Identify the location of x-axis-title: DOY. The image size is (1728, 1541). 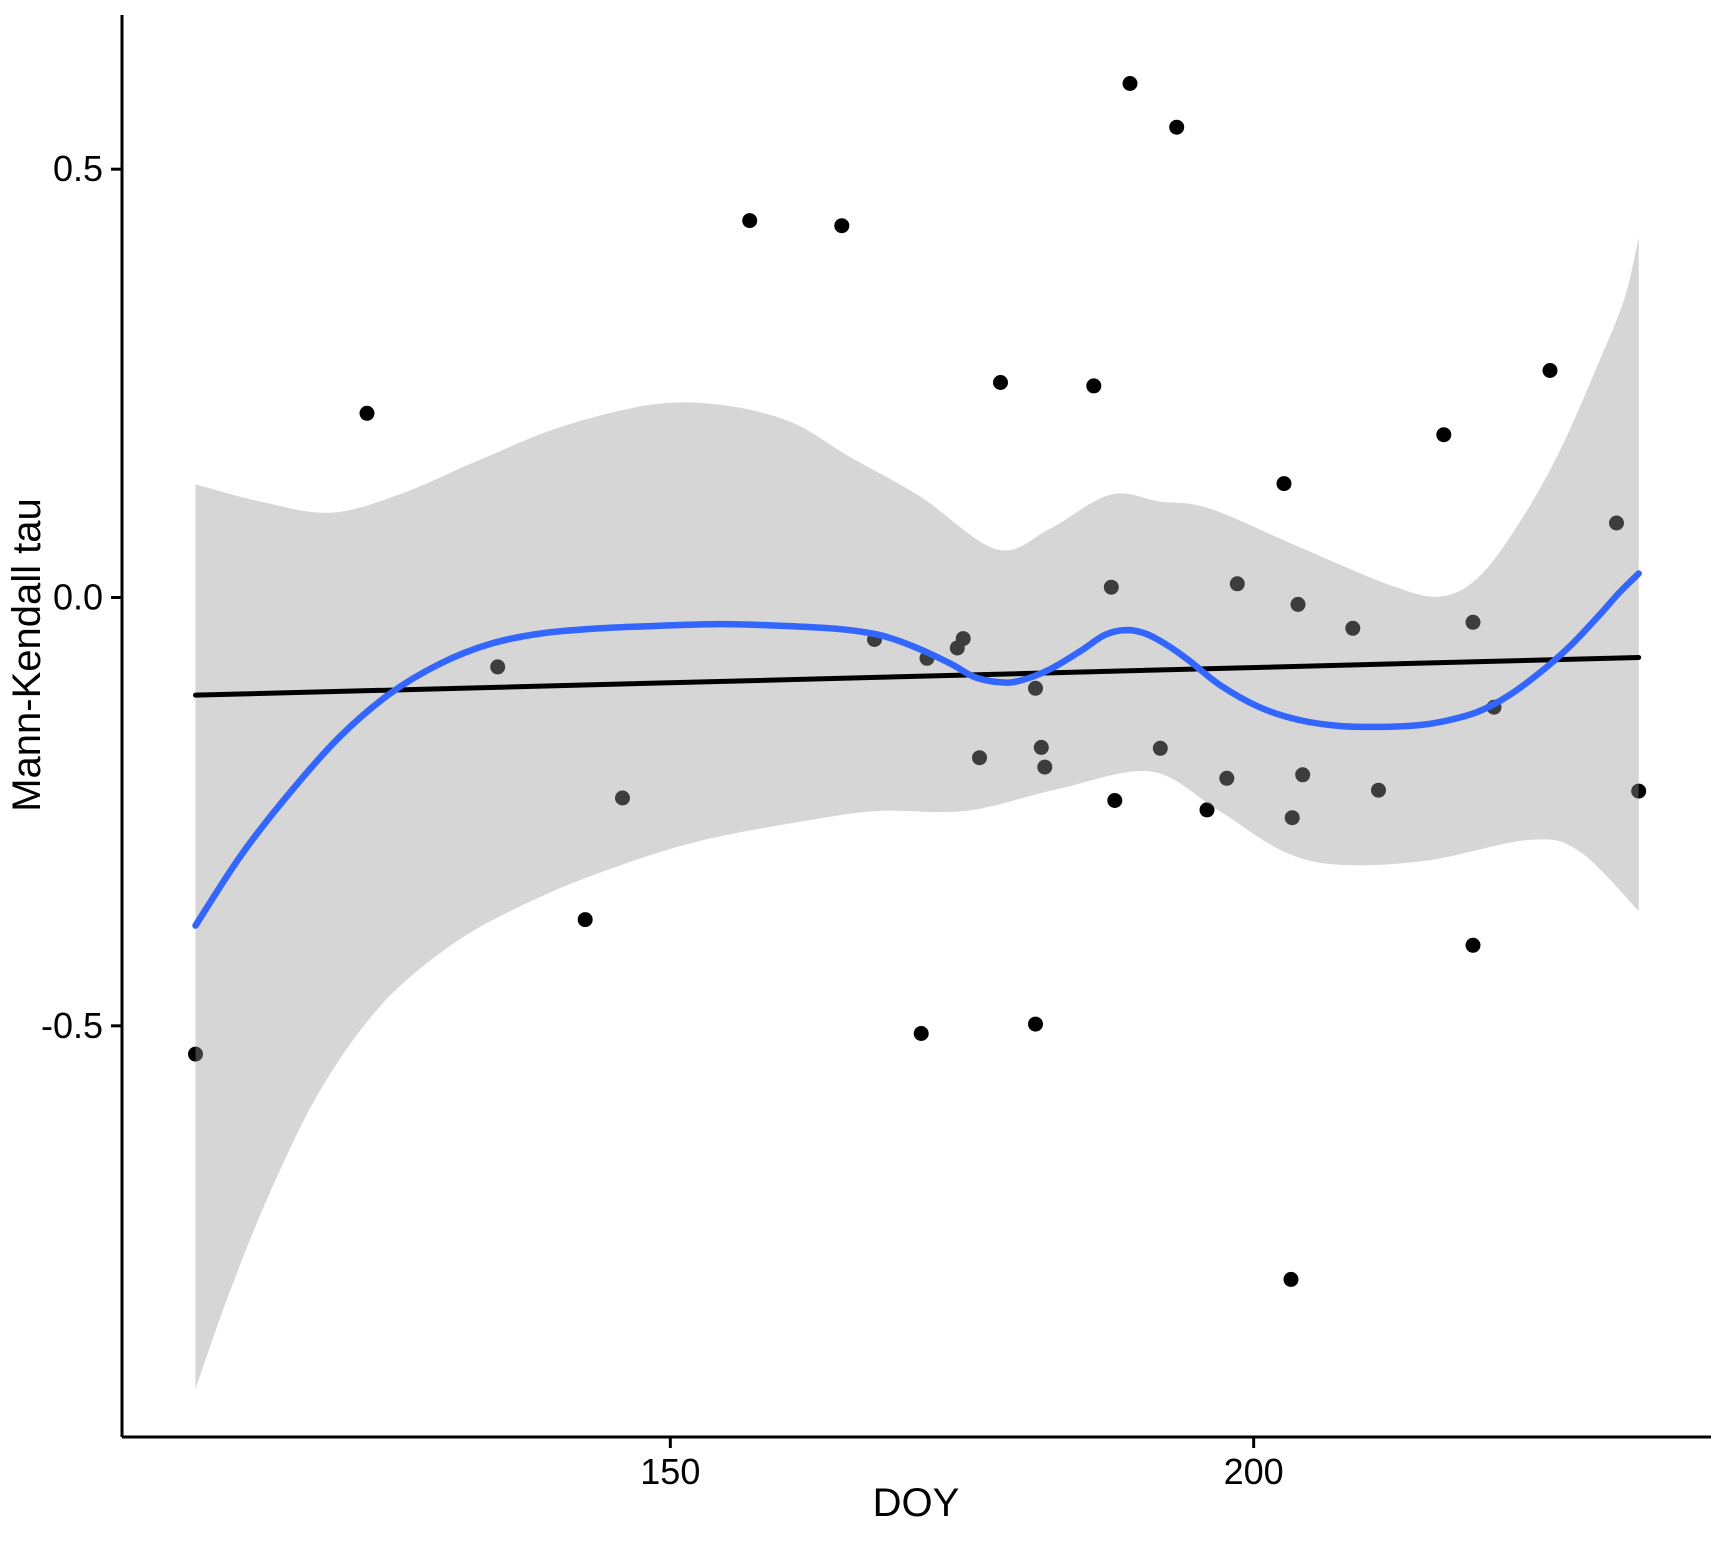
(916, 1503).